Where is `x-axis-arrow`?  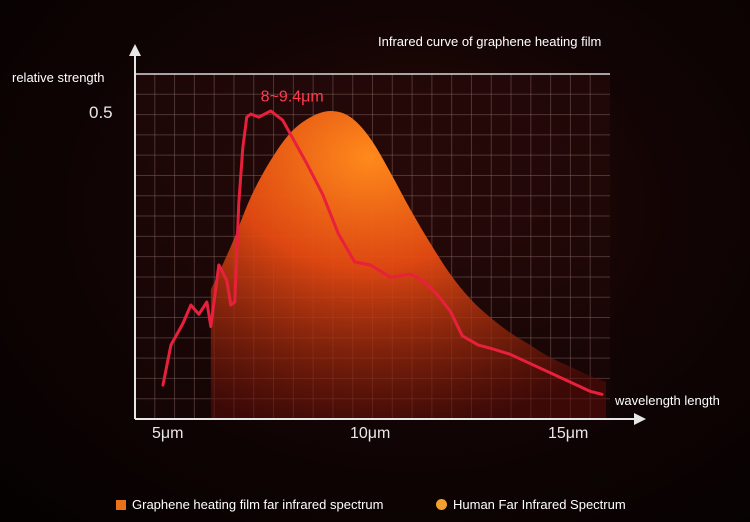 x-axis-arrow is located at coordinates (640, 419).